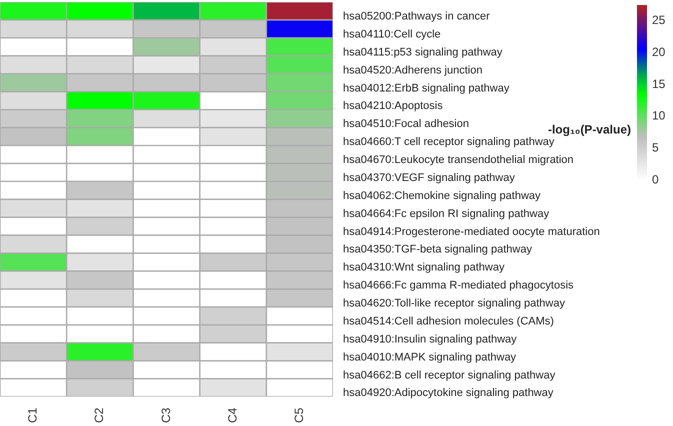 This screenshot has height=426, width=673. What do you see at coordinates (458, 286) in the screenshot?
I see `y-tick-label: hsa04666:Fc gamma R-mediated phagocytosis` at bounding box center [458, 286].